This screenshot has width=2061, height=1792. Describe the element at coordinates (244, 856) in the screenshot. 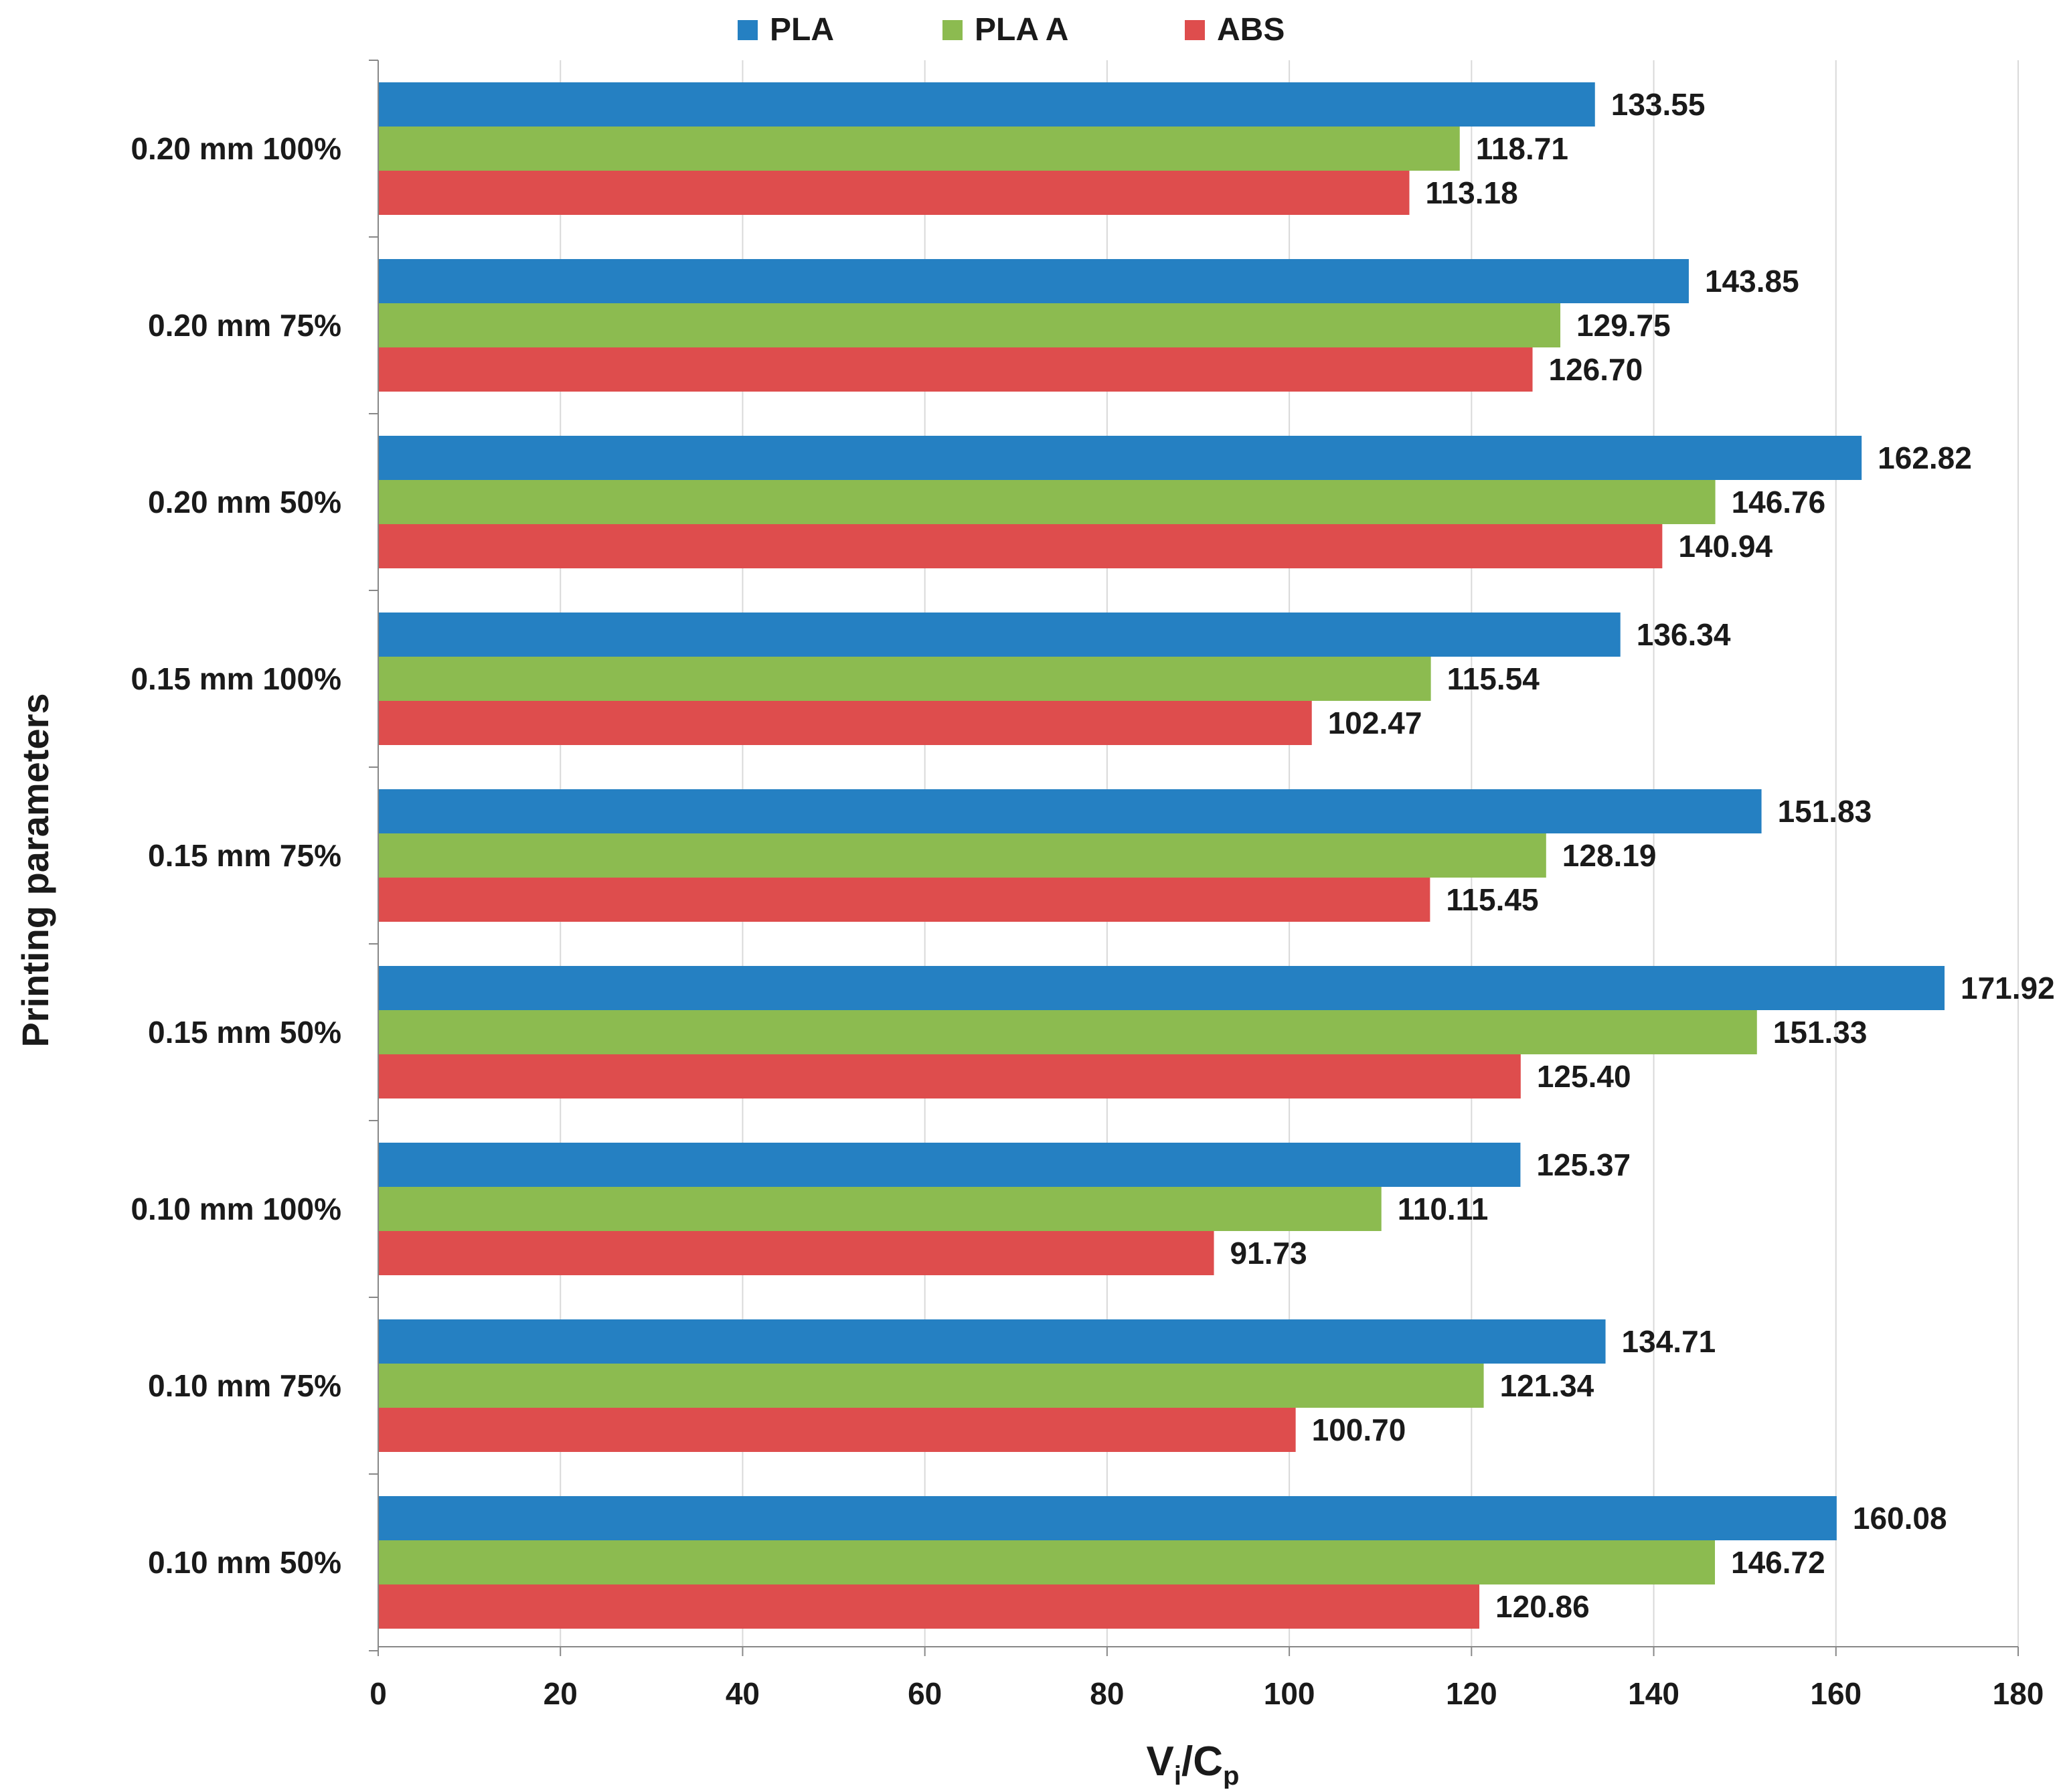

I see `category-label: 0.15 mm 75%` at that location.